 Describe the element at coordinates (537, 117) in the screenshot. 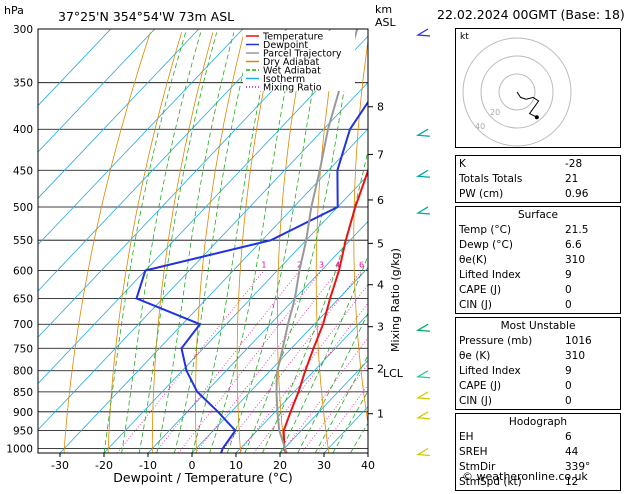

I see `hodograph-storm-marker` at that location.